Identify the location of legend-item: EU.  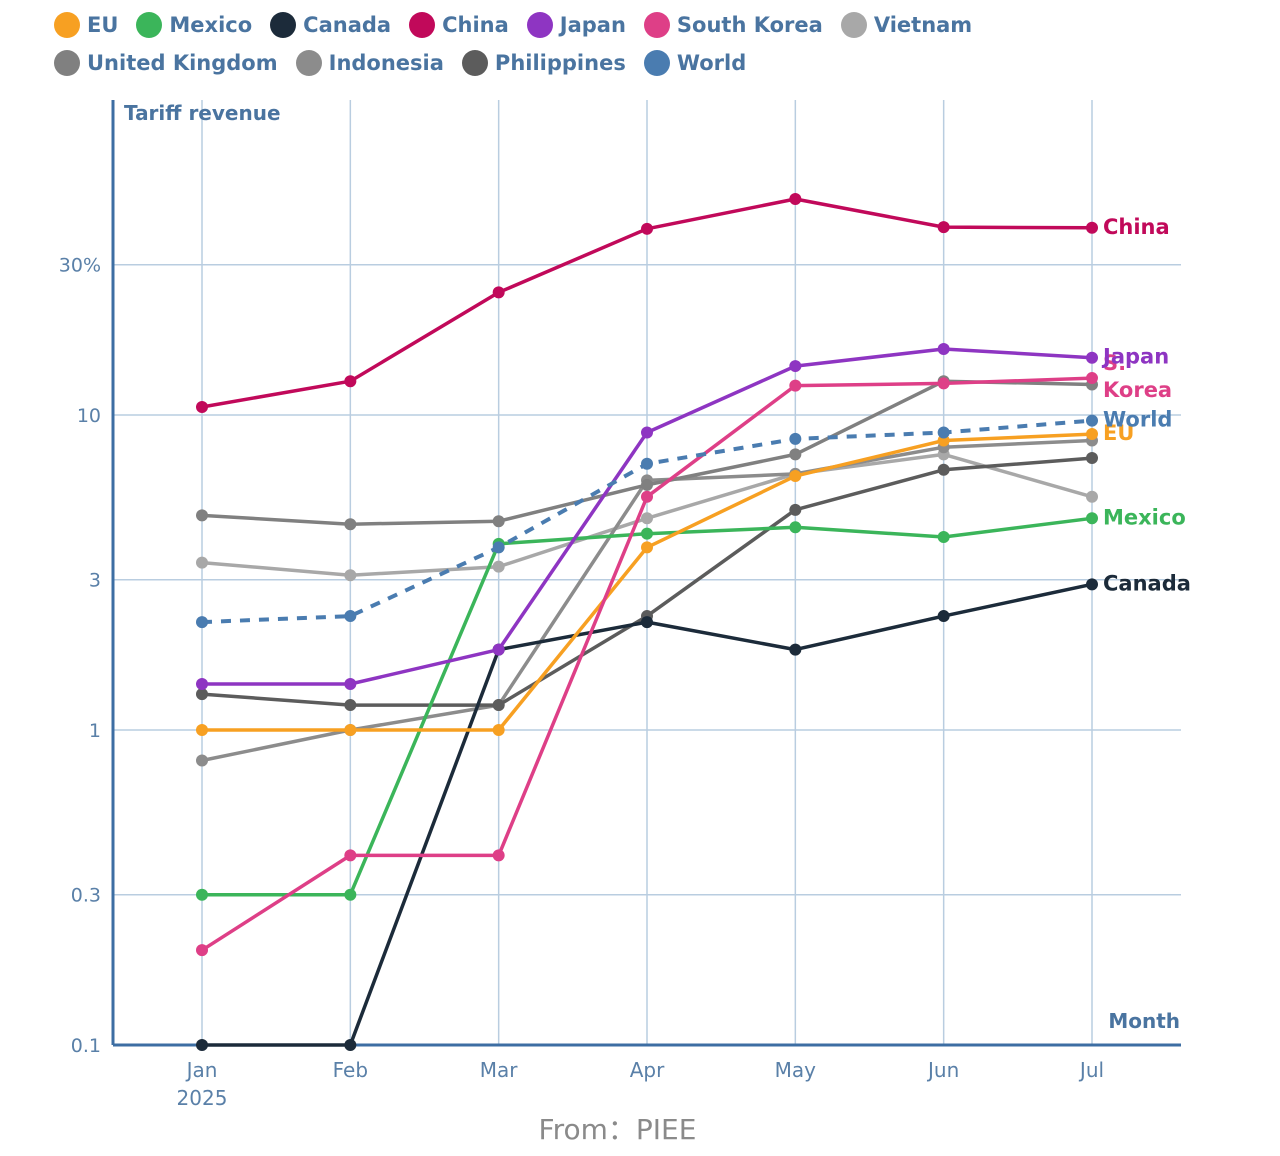
(86, 25).